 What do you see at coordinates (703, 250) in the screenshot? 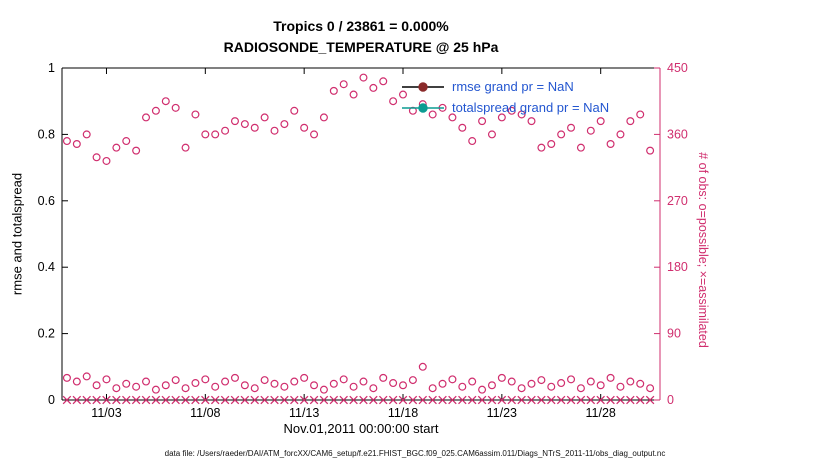
I see `right-axis-label: # of obs: o=possible; ×=assimilated` at bounding box center [703, 250].